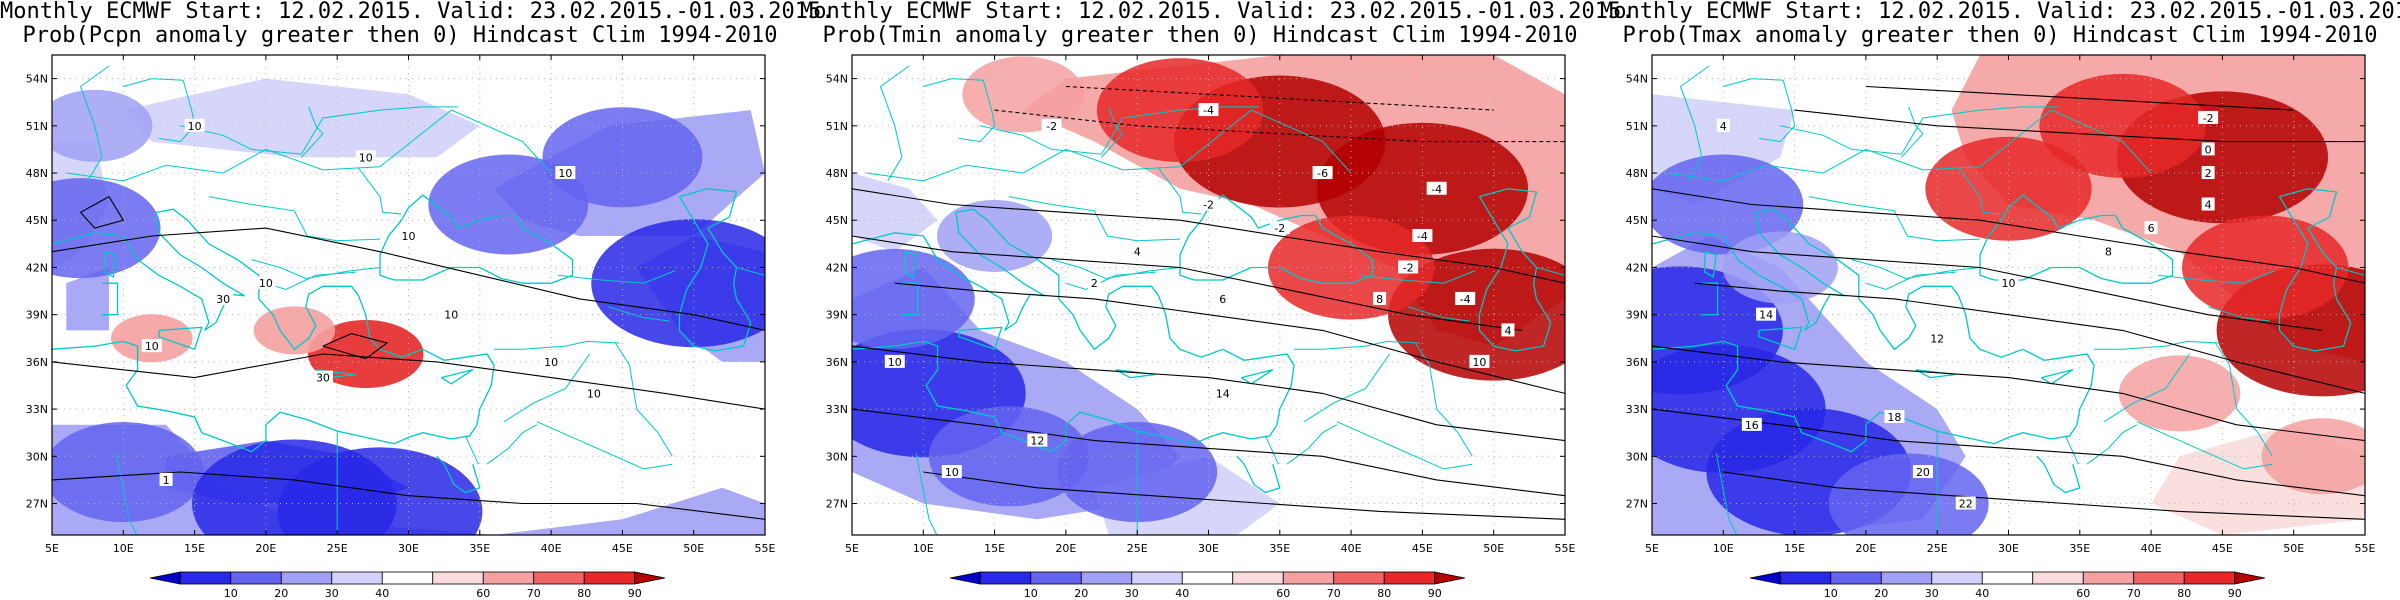 This screenshot has width=2400, height=600. Describe the element at coordinates (551, 548) in the screenshot. I see `x-tick-label: 40E` at that location.